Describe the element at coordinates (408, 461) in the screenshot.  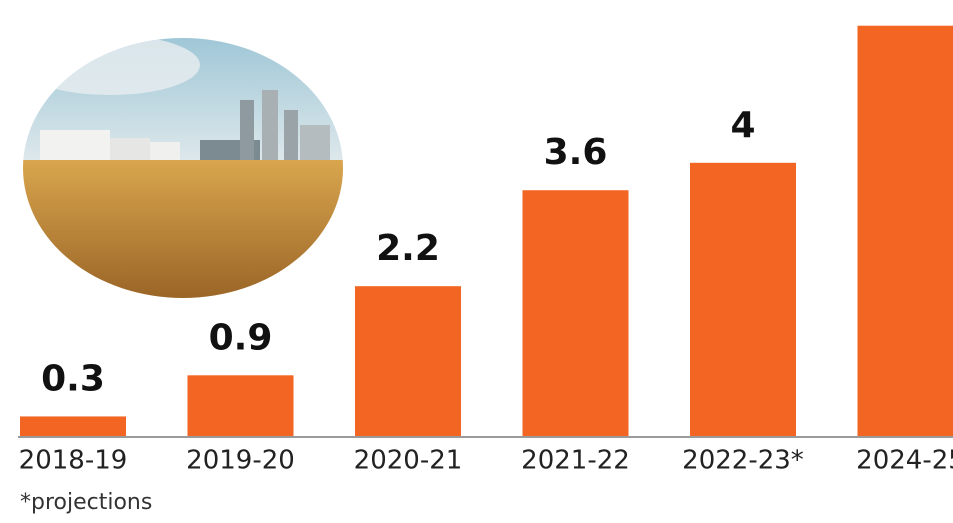
I see `x-tick-label: 2020-21` at that location.